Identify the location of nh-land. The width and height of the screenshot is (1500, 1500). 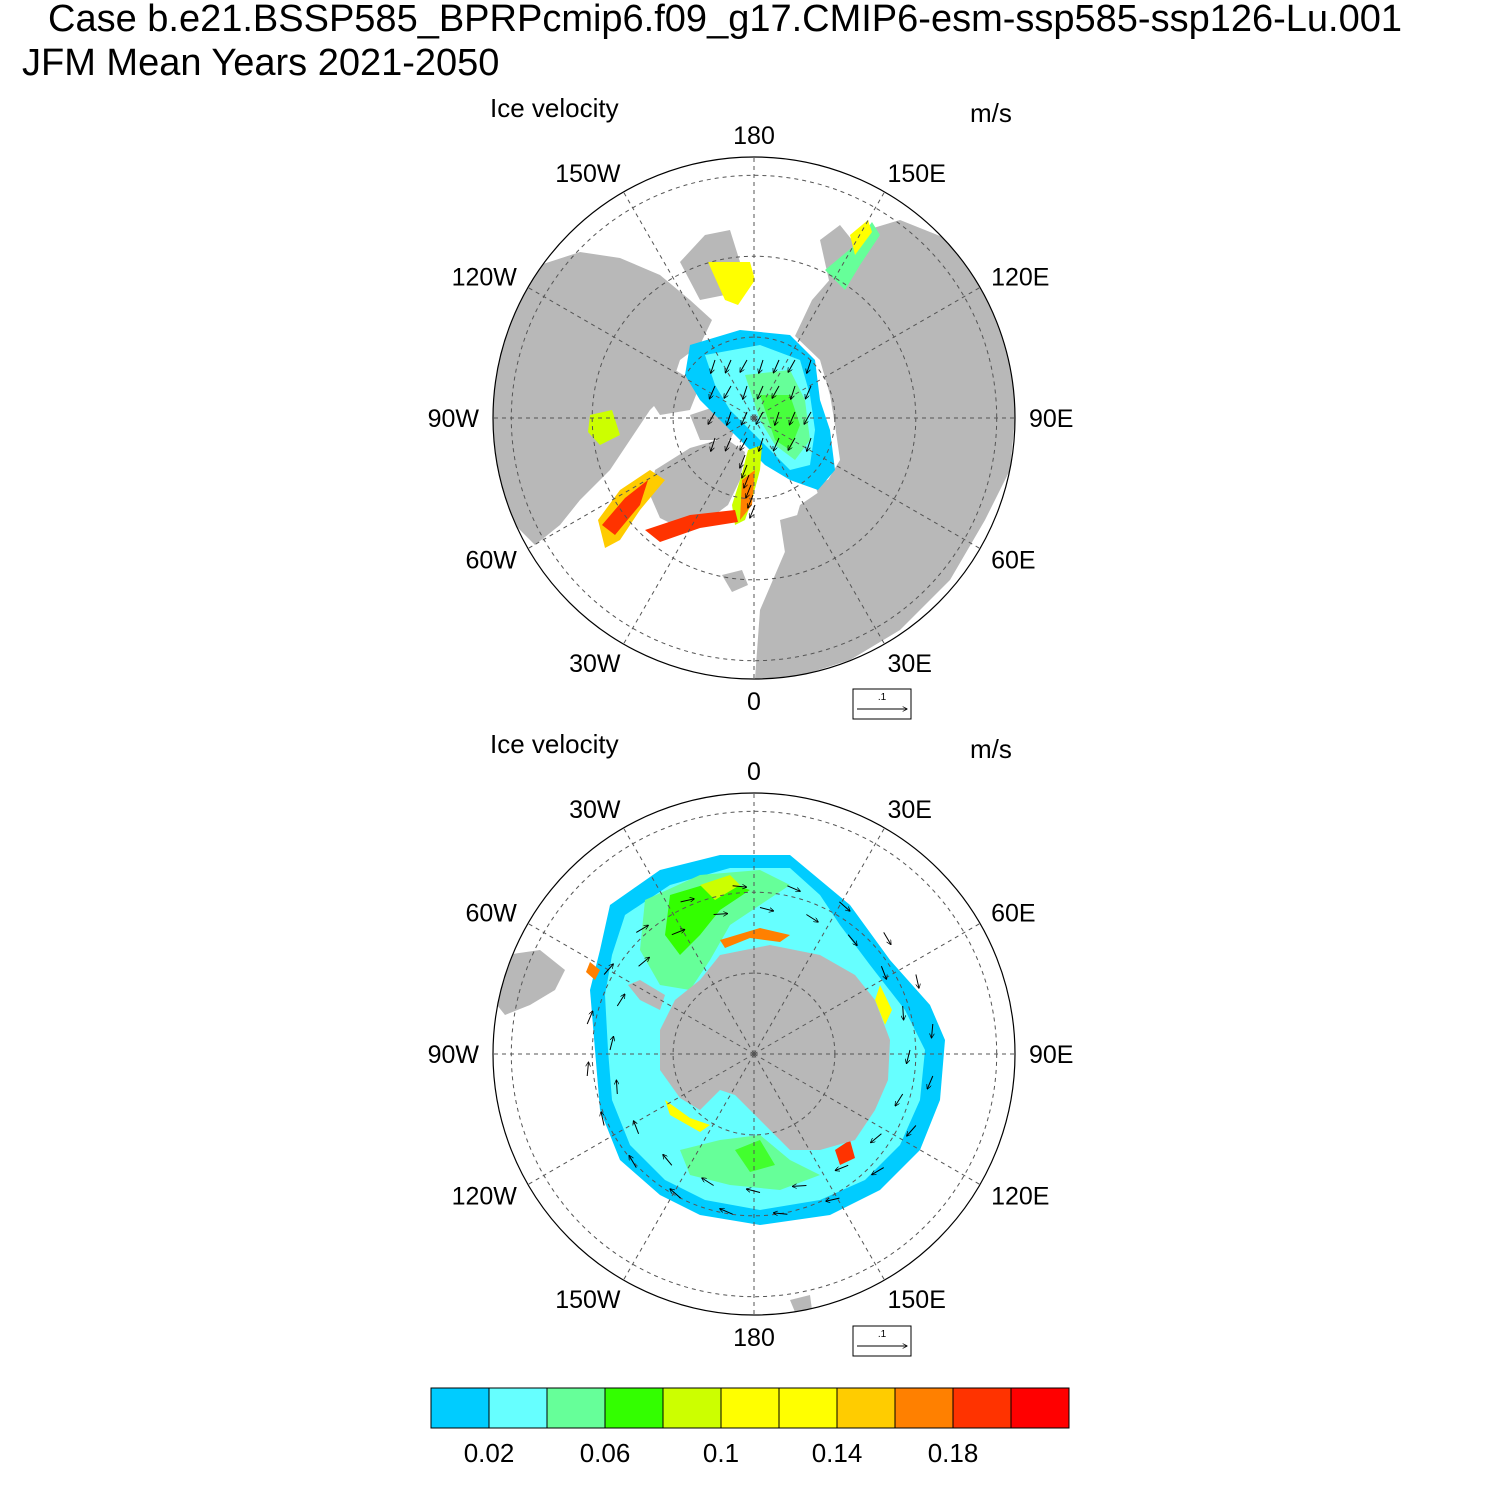
(754, 449).